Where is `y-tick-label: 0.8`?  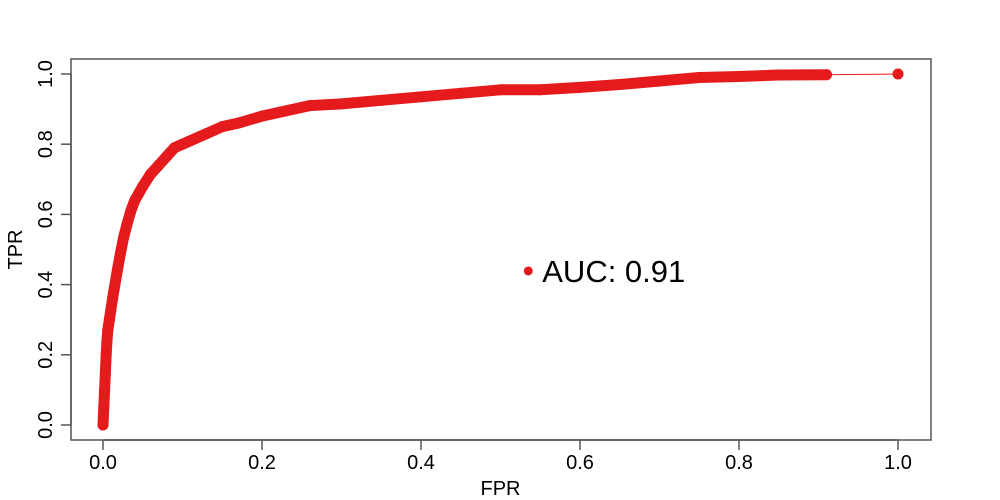
y-tick-label: 0.8 is located at coordinates (46, 144).